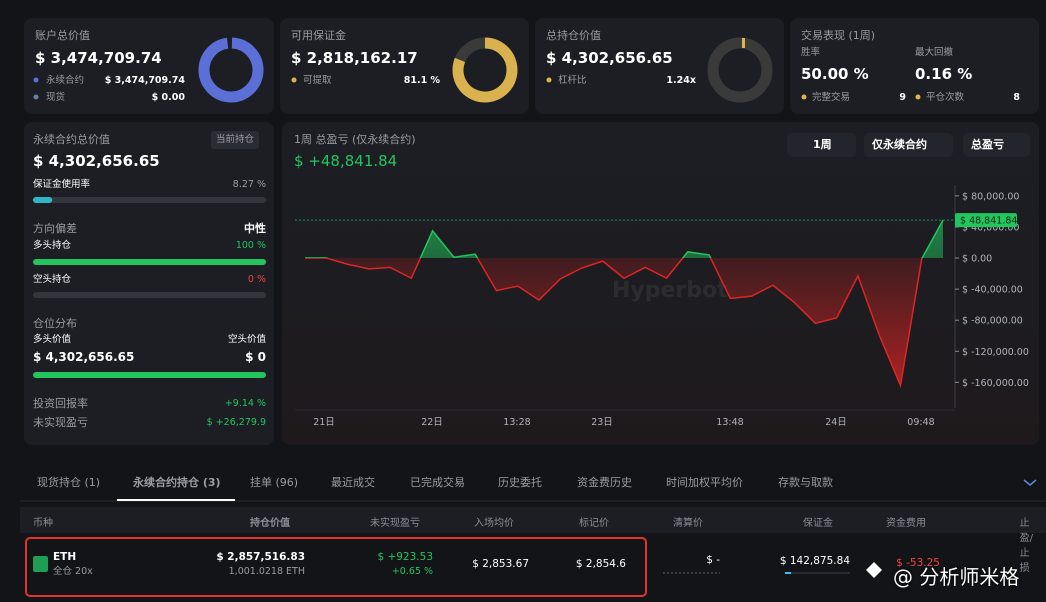 The width and height of the screenshot is (1046, 602). Describe the element at coordinates (818, 523) in the screenshot. I see `column-header: 保证金` at that location.